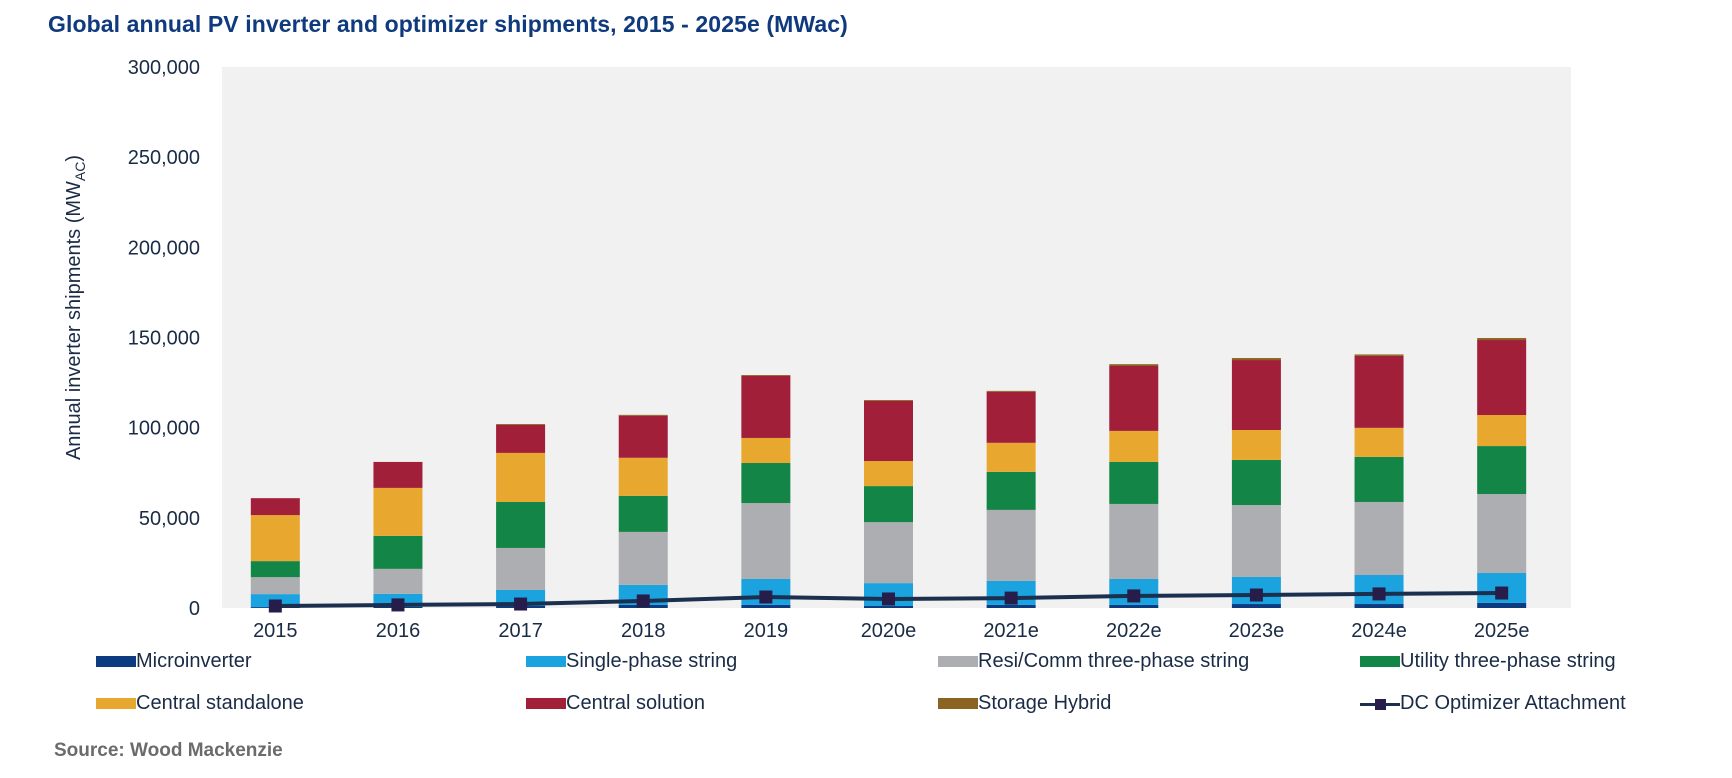  Describe the element at coordinates (631, 661) in the screenshot. I see `legend-item-single-phase-string: Single-phase string` at that location.